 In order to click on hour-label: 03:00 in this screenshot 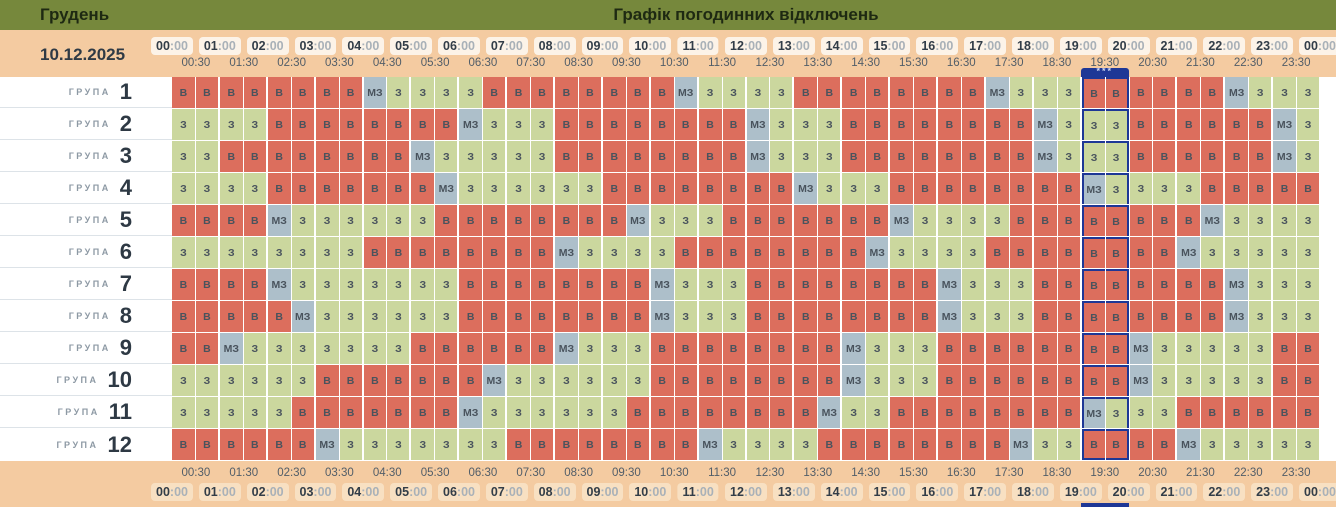, I will do `click(315, 492)`.